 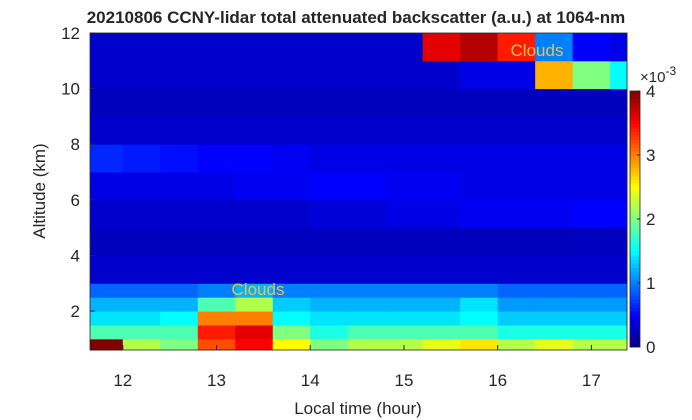 I want to click on colorbar-scale-base: ×10, so click(x=652, y=77).